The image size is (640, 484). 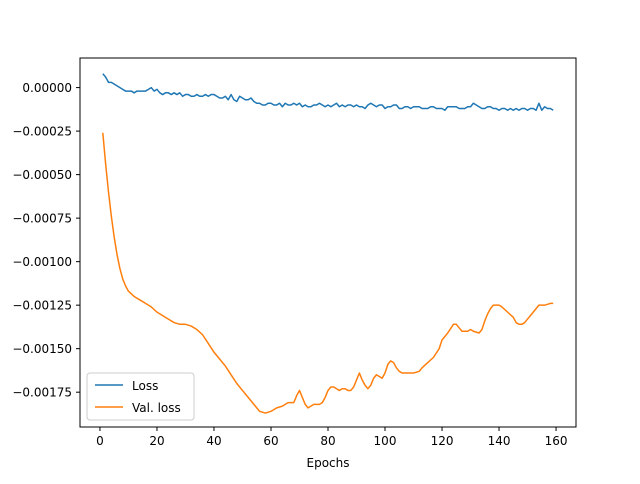 I want to click on y-tick-label: 0.00000, so click(x=47, y=88).